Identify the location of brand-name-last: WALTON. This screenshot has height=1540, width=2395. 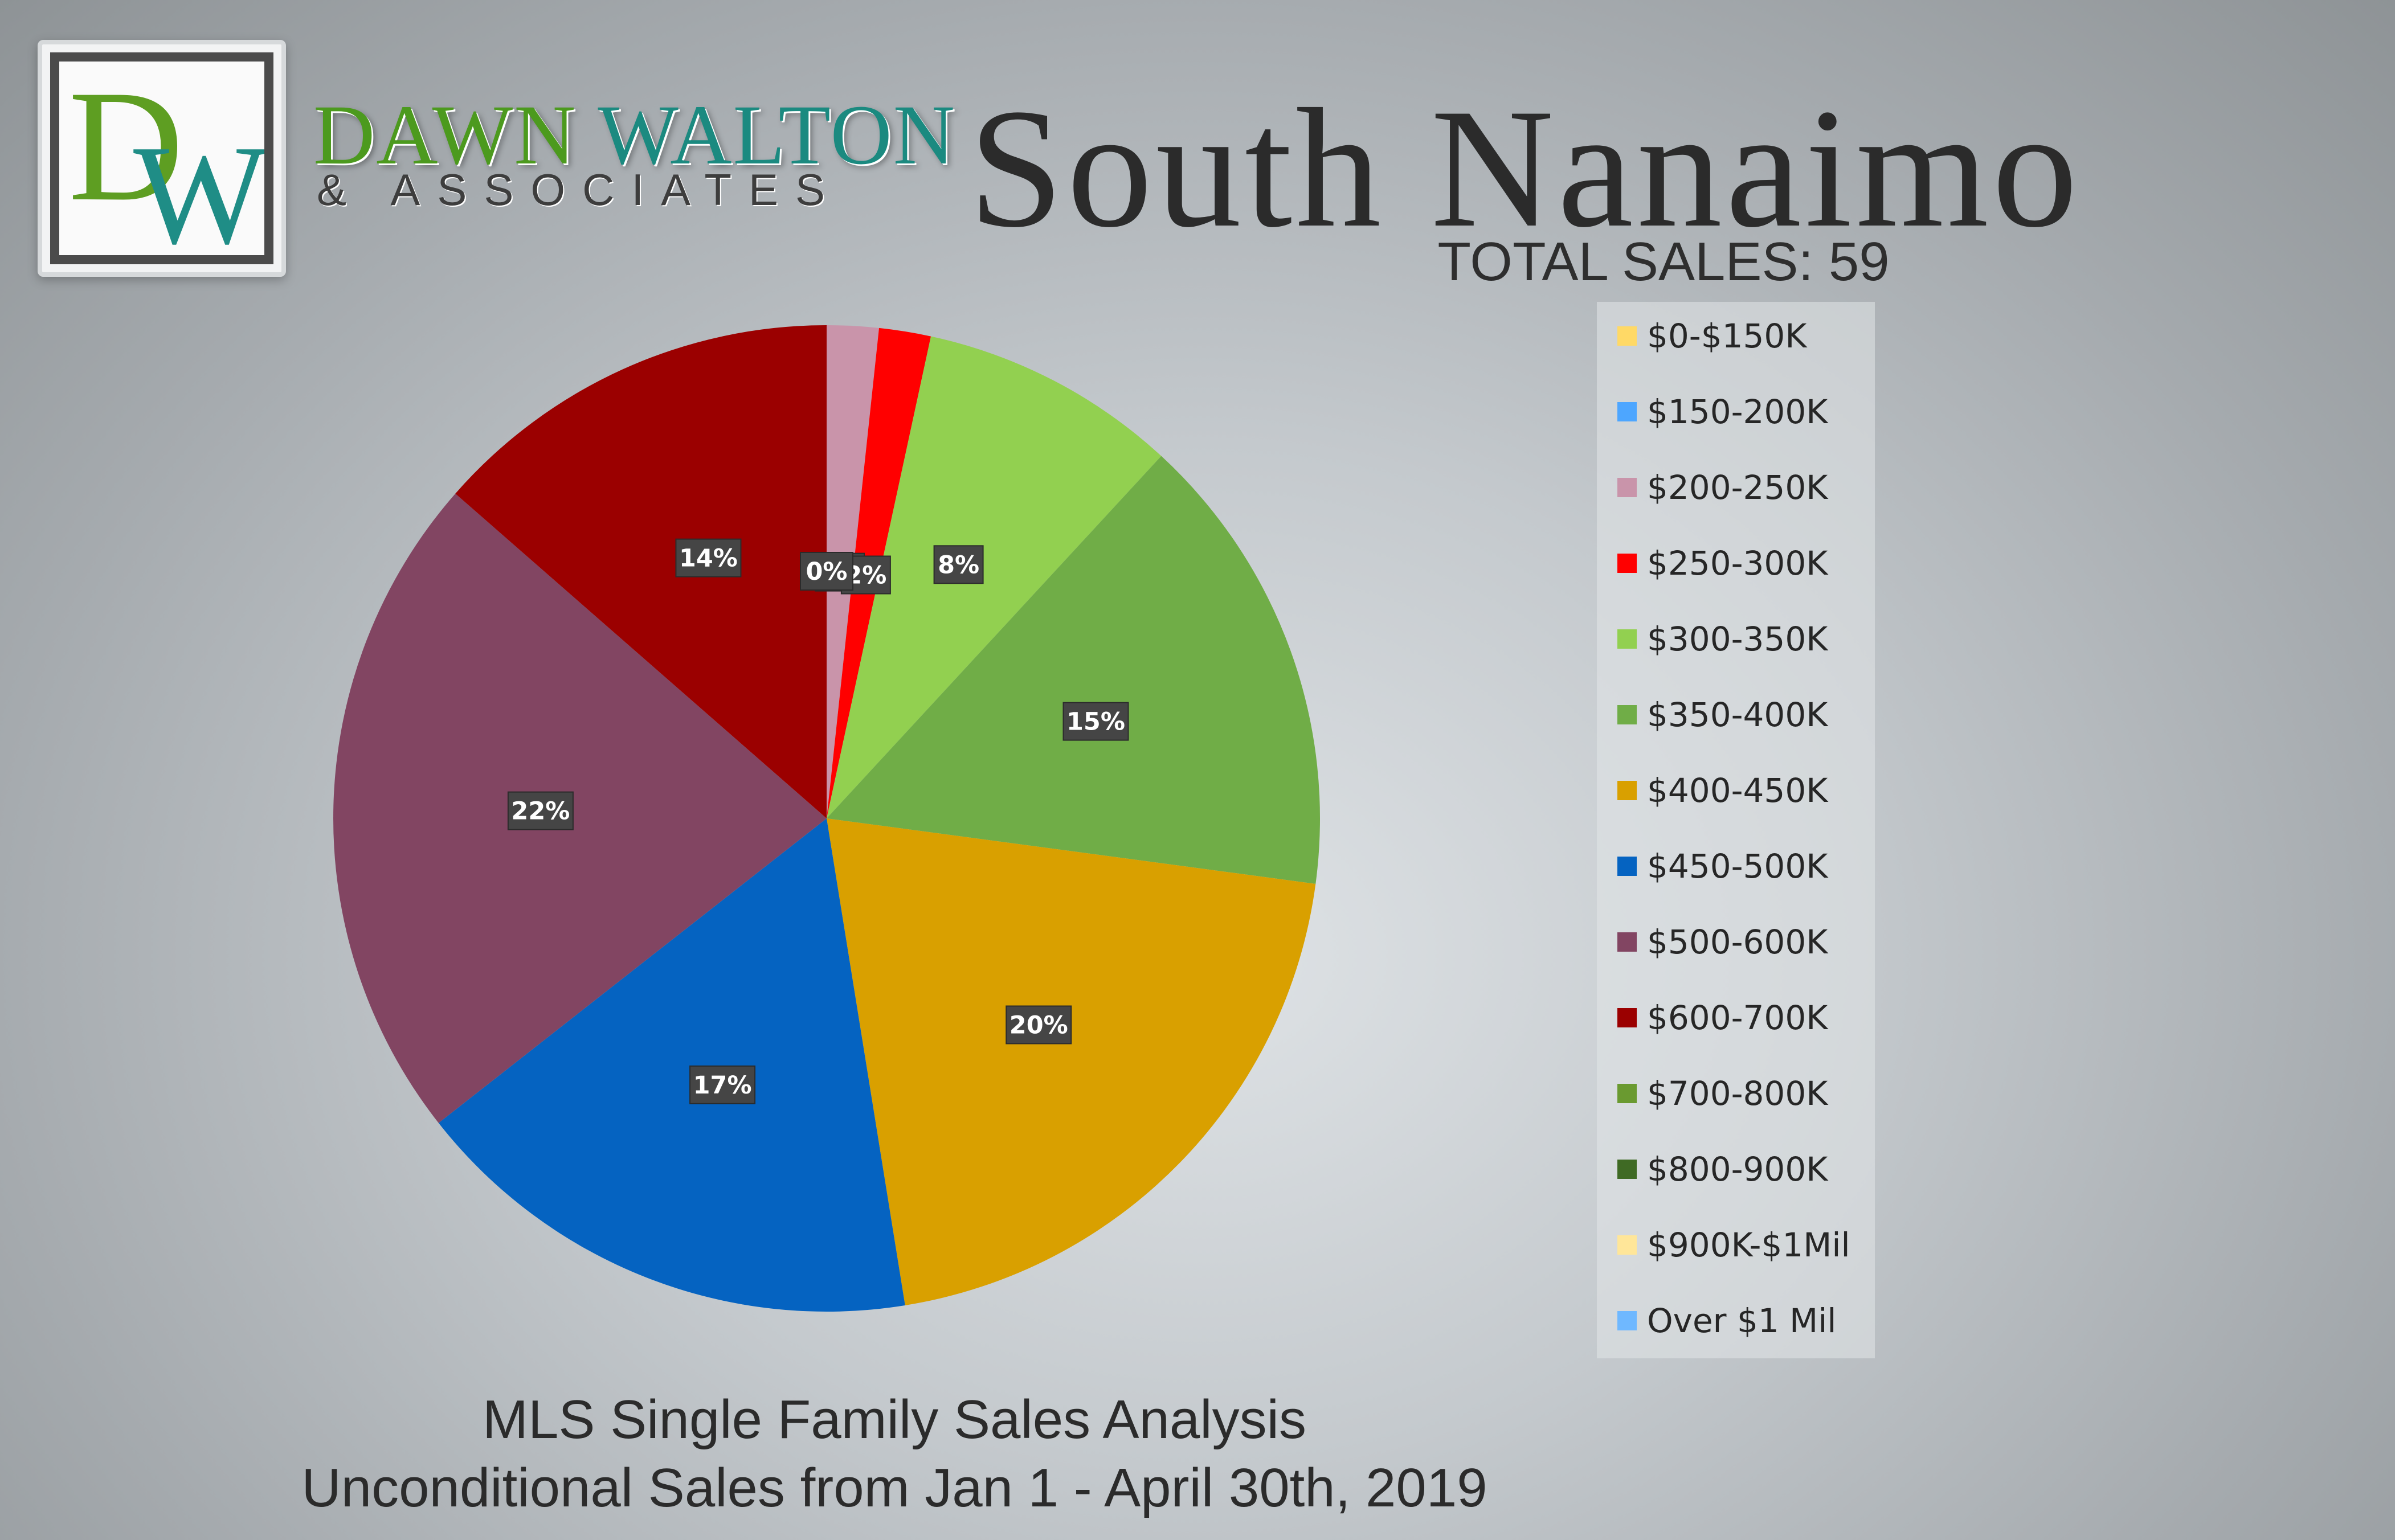
(777, 135).